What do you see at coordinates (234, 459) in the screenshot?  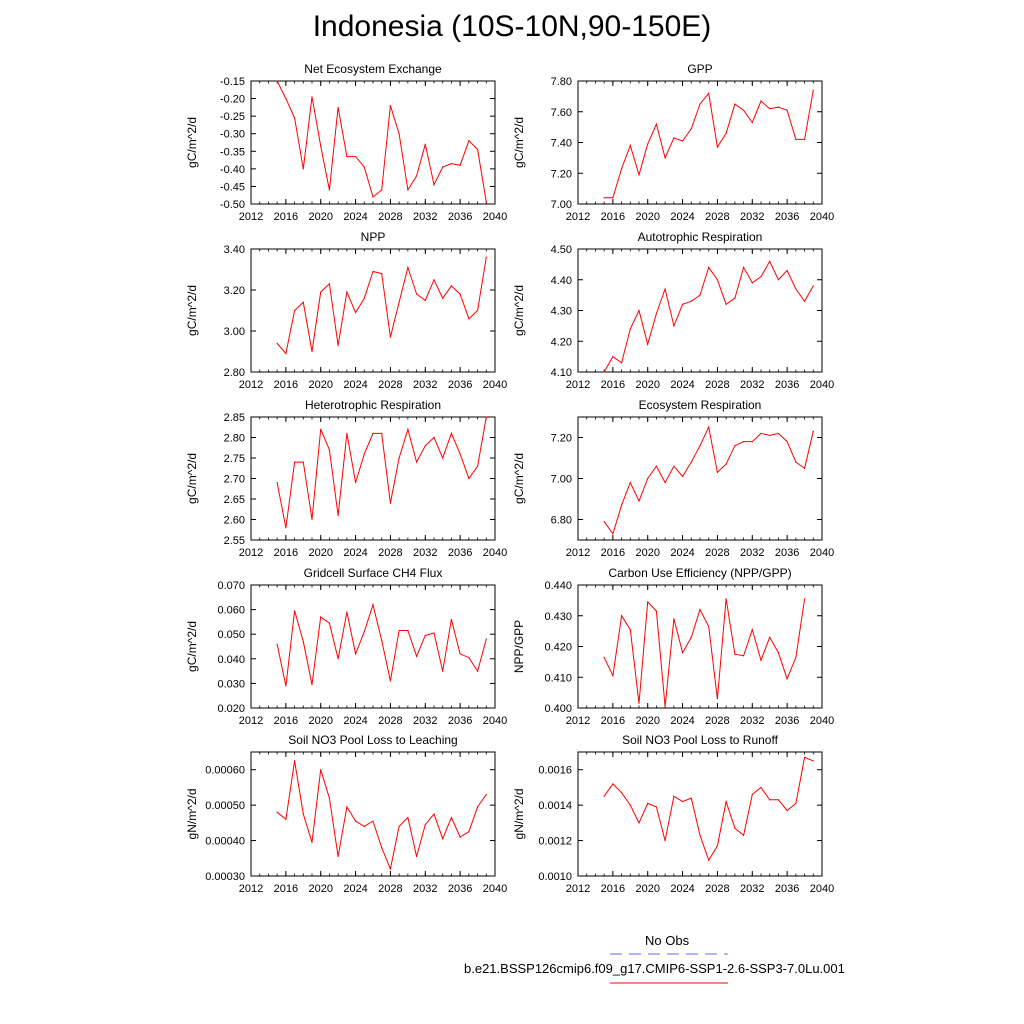 I see `y-tick-label: 2.75` at bounding box center [234, 459].